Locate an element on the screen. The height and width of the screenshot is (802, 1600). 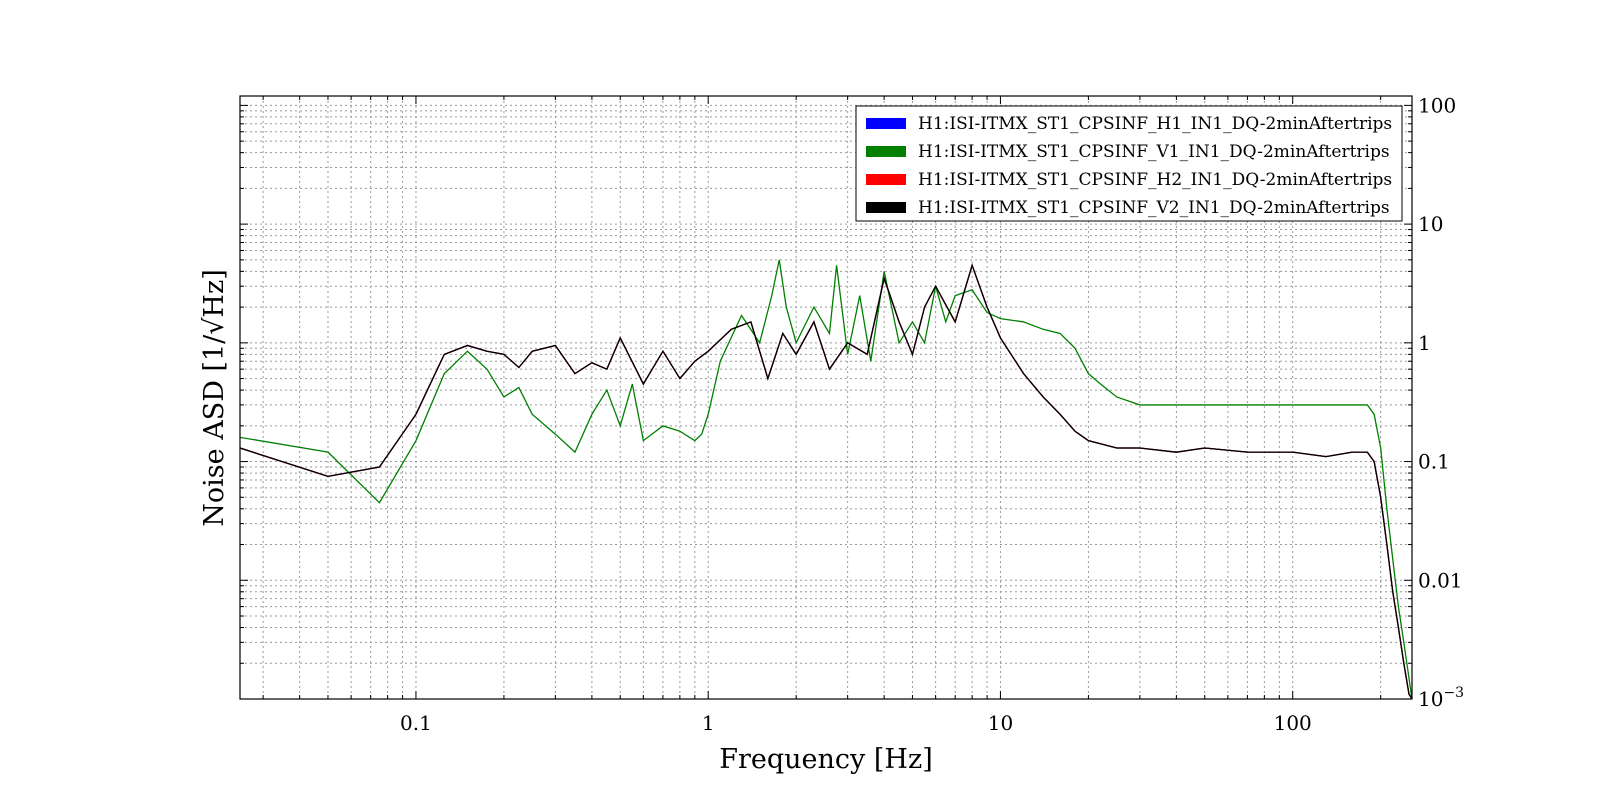
y-tick-label: 0.01 is located at coordinates (1440, 580).